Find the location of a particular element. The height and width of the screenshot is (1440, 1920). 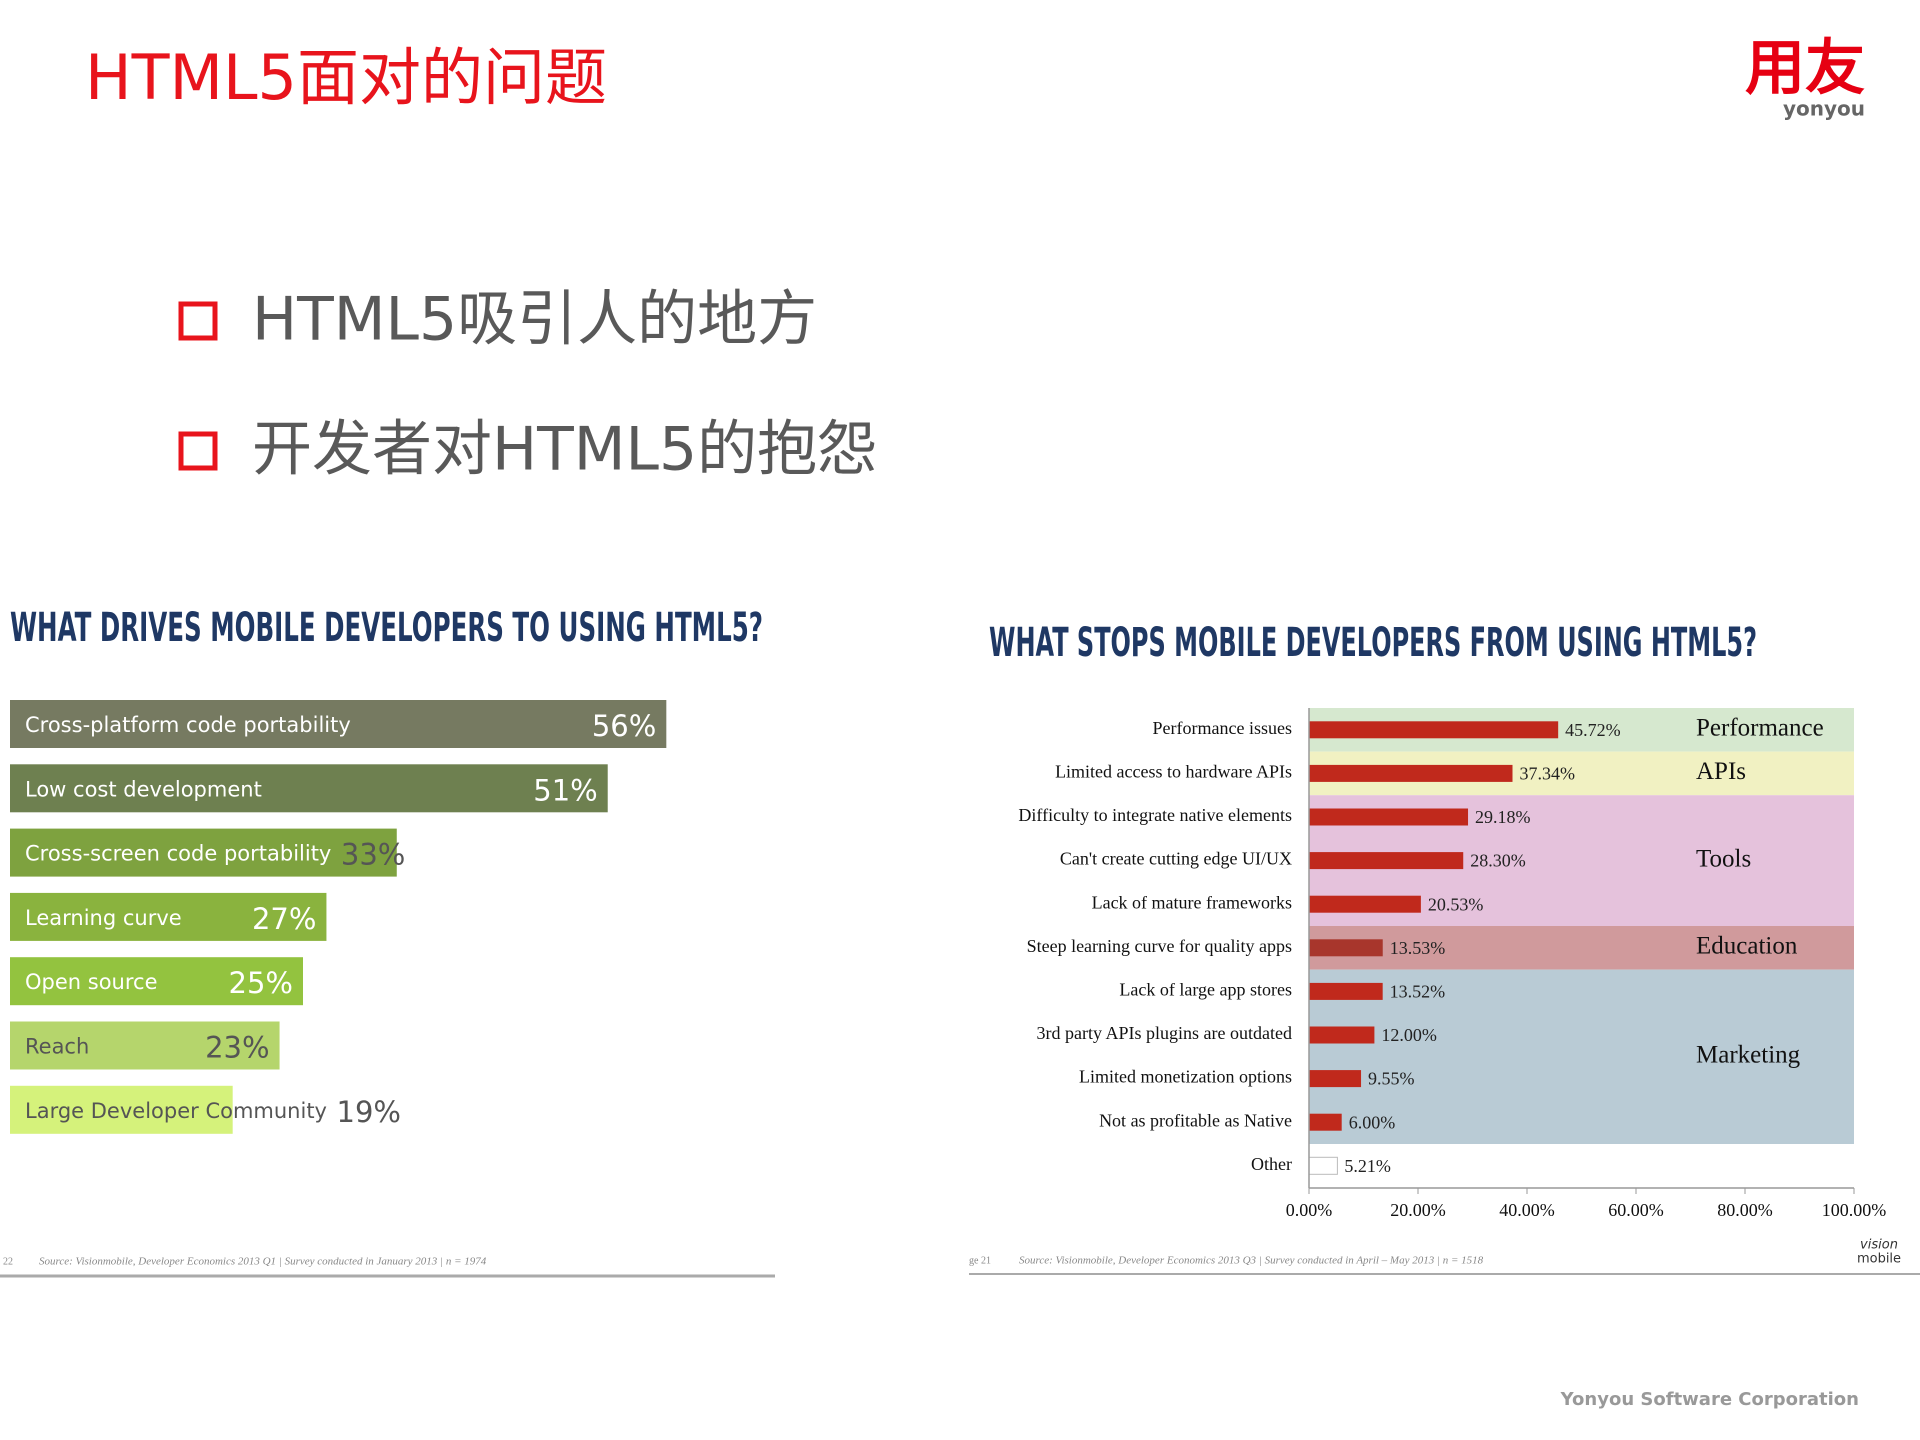

x-tick-label: 0.00% is located at coordinates (1309, 1210).